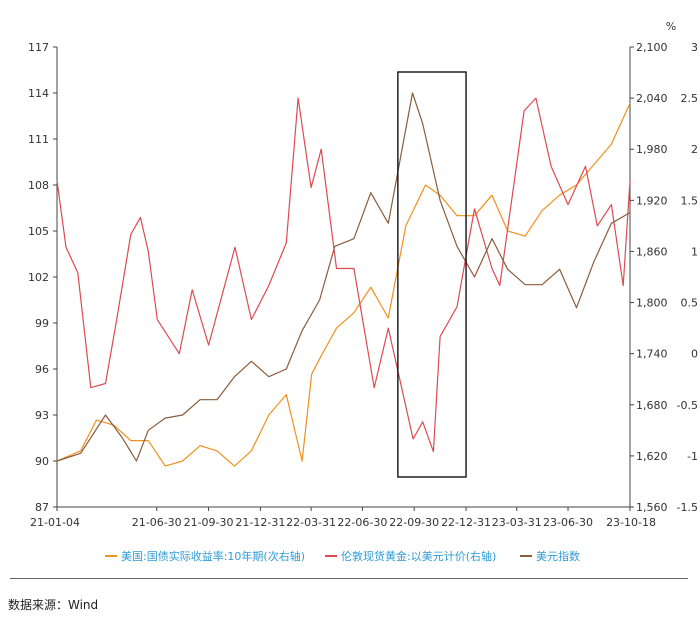 The image size is (700, 619). I want to click on gold-tick-label: 1,920, so click(652, 200).